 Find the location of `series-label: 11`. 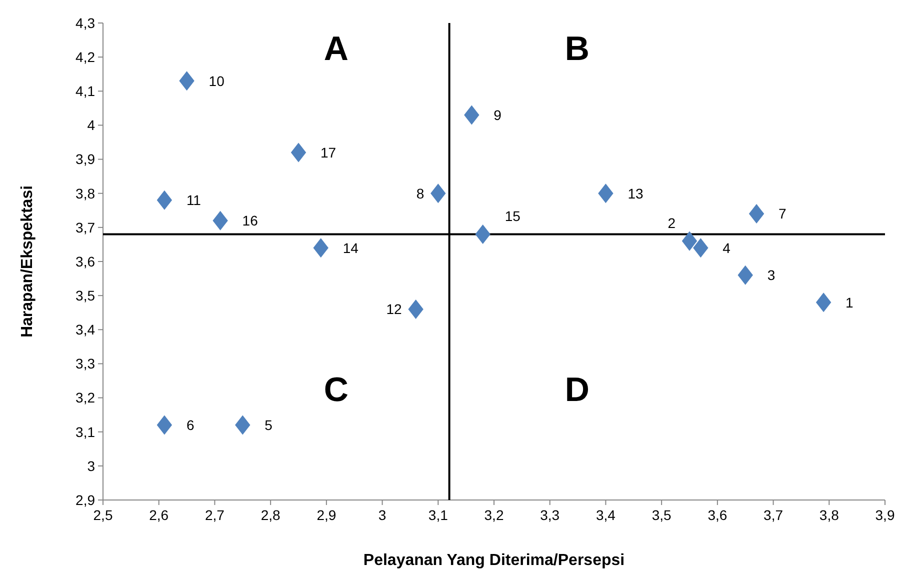

series-label: 11 is located at coordinates (194, 200).